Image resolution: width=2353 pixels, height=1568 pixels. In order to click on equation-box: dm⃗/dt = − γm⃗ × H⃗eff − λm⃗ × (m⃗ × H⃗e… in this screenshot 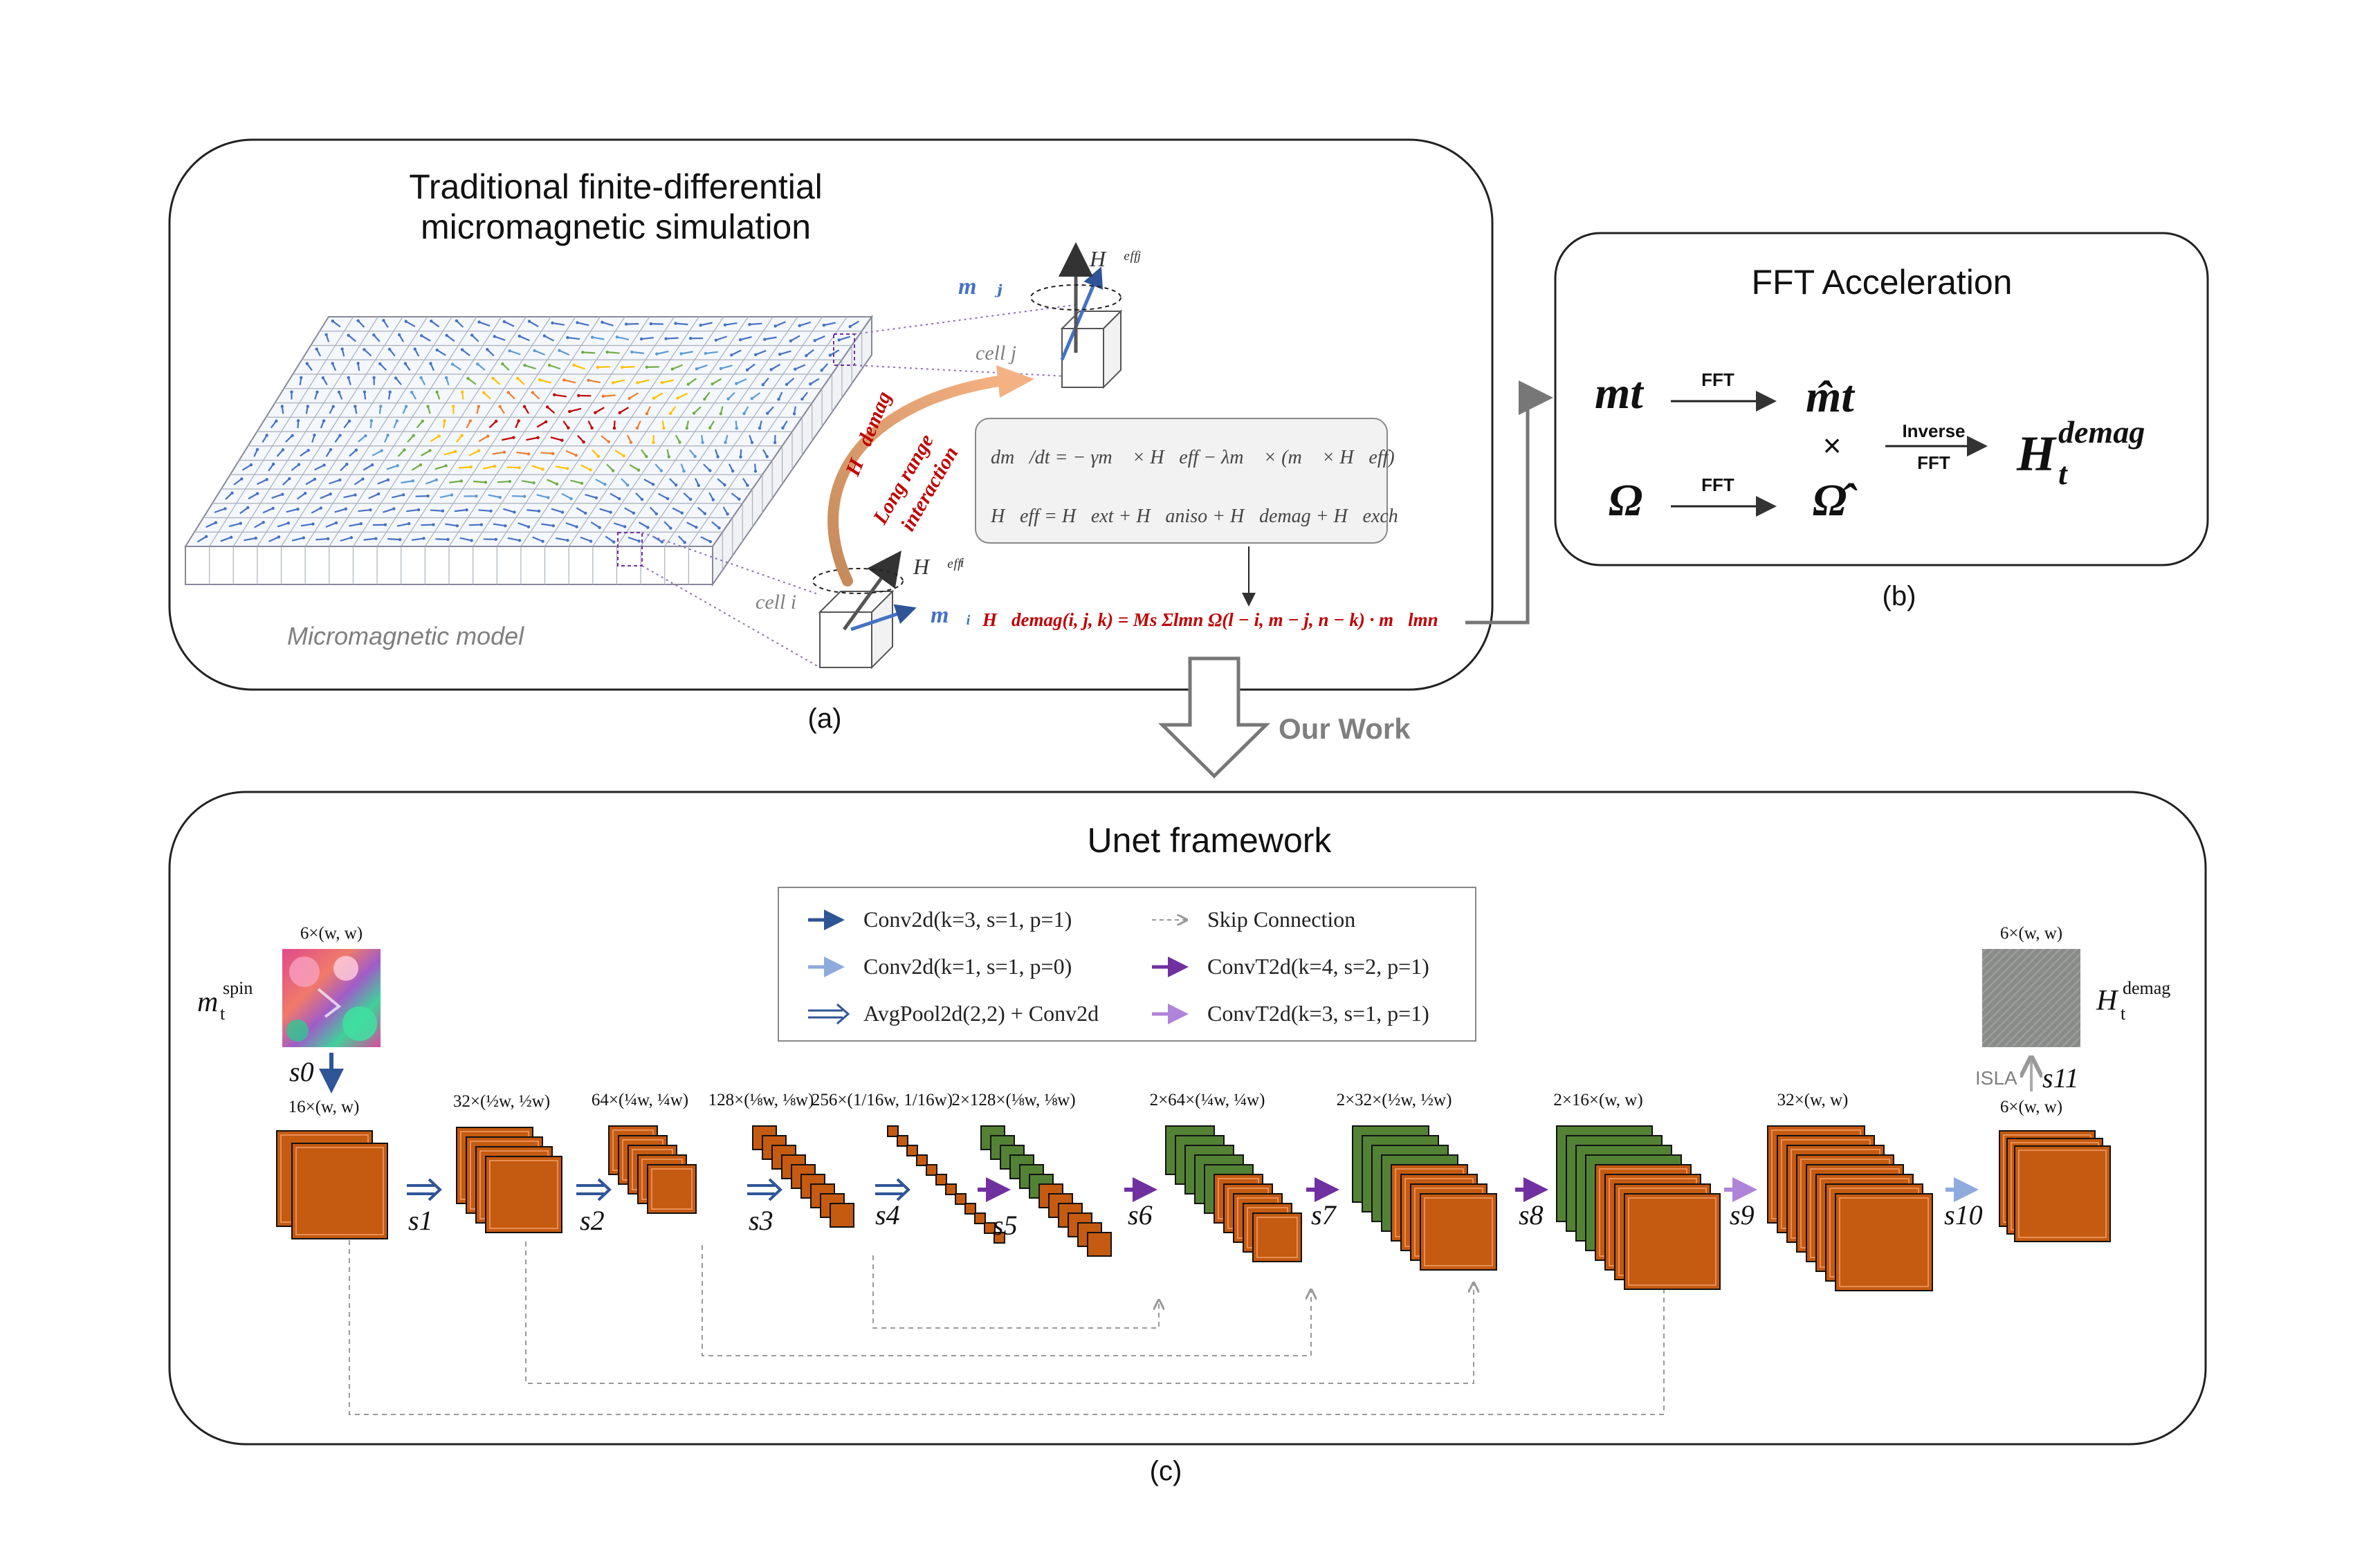, I will do `click(1186, 512)`.